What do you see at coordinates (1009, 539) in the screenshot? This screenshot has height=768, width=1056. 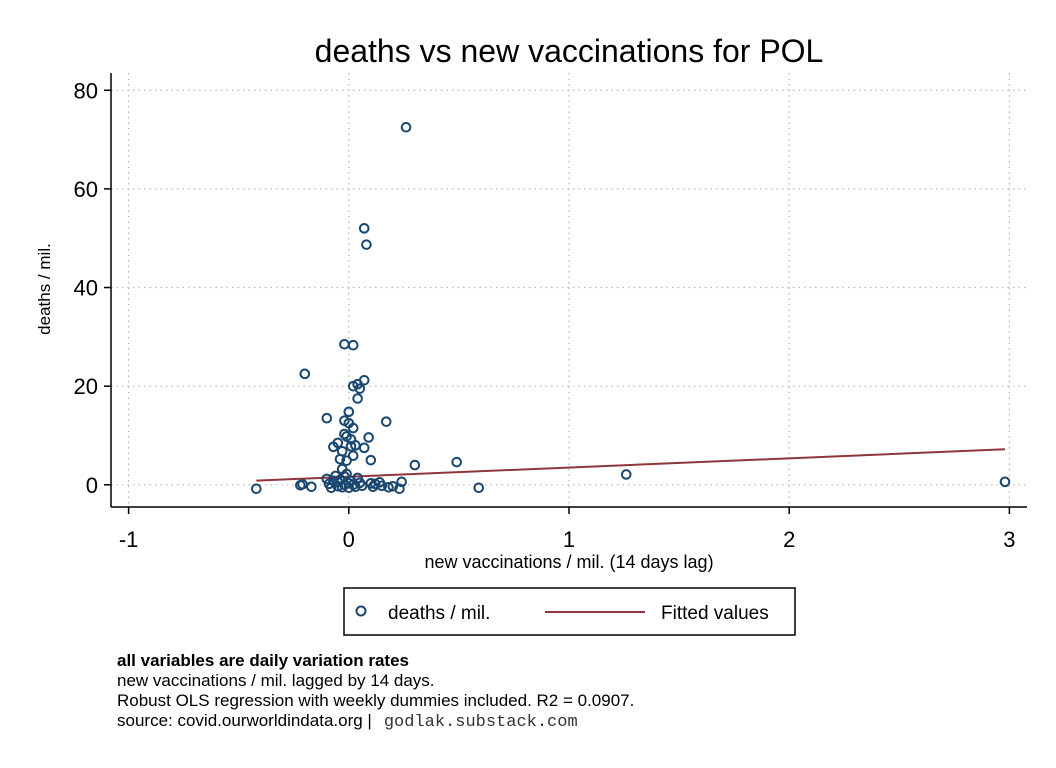 I see `x-tick-label: 3` at bounding box center [1009, 539].